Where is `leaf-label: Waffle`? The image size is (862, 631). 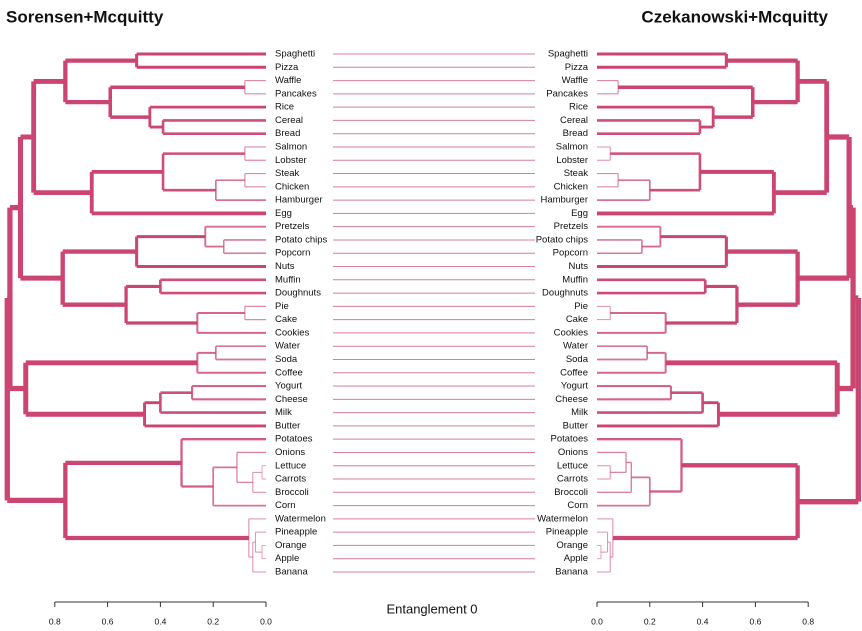
leaf-label: Waffle is located at coordinates (575, 80).